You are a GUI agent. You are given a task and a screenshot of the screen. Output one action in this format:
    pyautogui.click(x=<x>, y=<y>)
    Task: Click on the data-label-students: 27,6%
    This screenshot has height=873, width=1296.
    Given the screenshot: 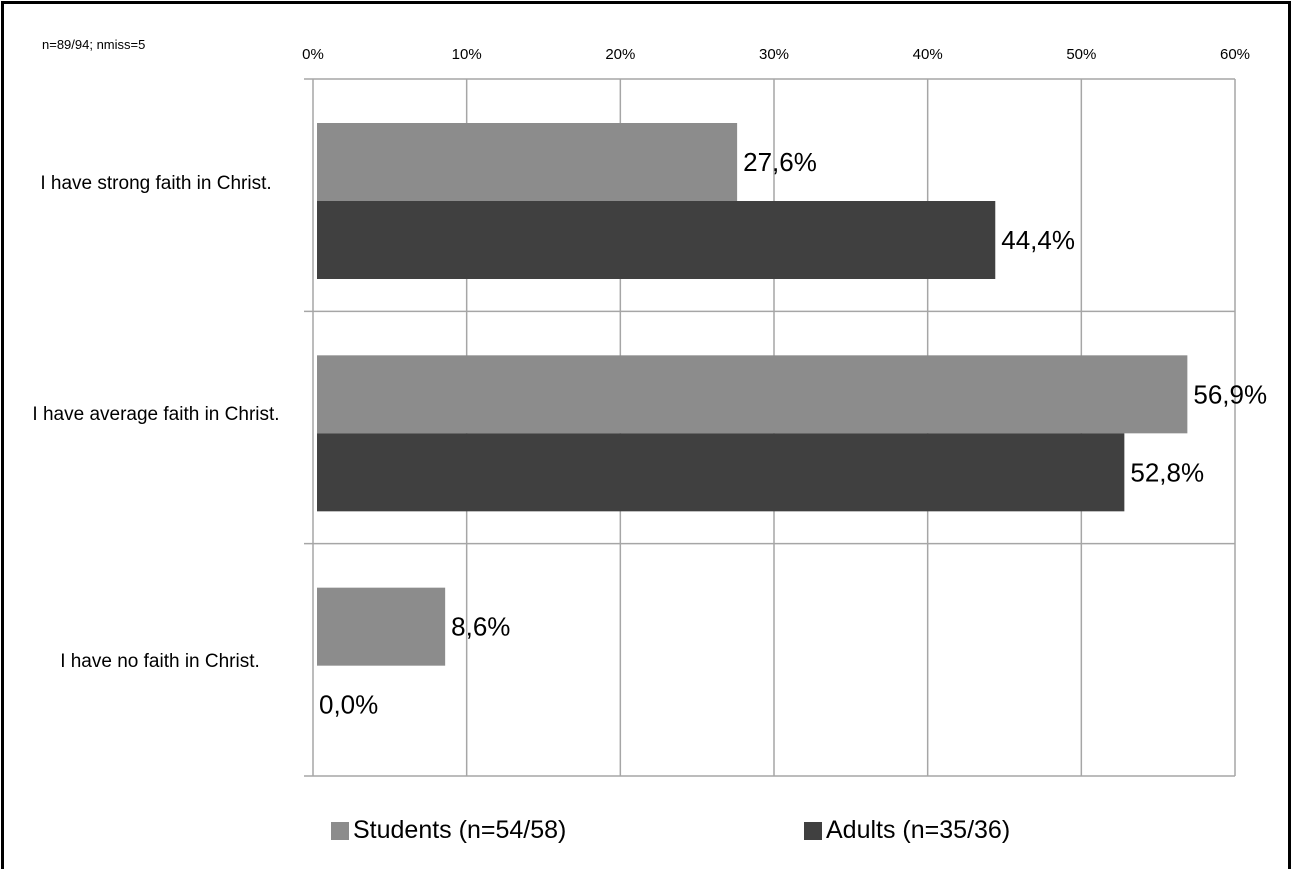 What is the action you would take?
    pyautogui.click(x=780, y=162)
    